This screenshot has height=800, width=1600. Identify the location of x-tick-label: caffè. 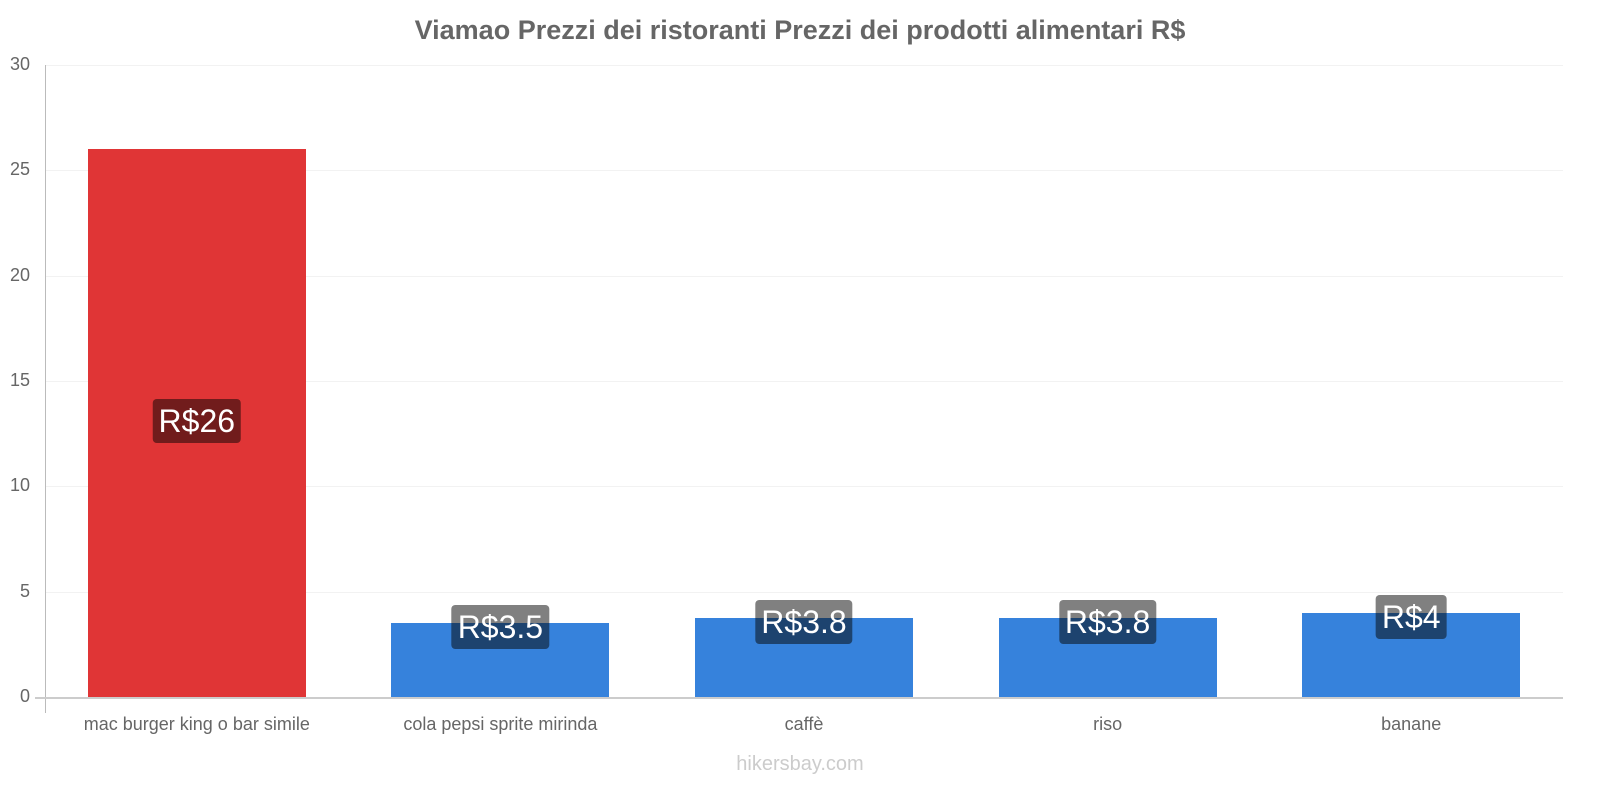
(804, 724).